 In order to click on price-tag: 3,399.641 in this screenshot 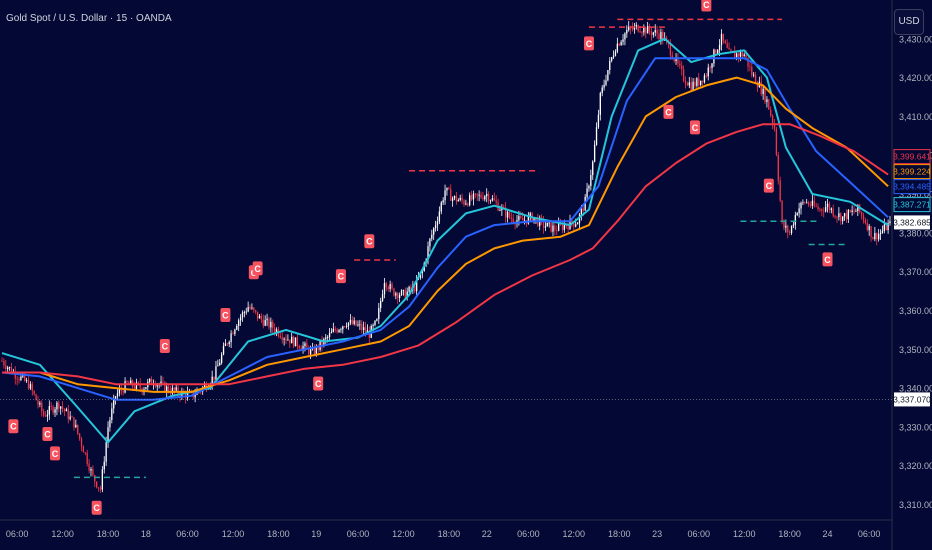, I will do `click(912, 157)`.